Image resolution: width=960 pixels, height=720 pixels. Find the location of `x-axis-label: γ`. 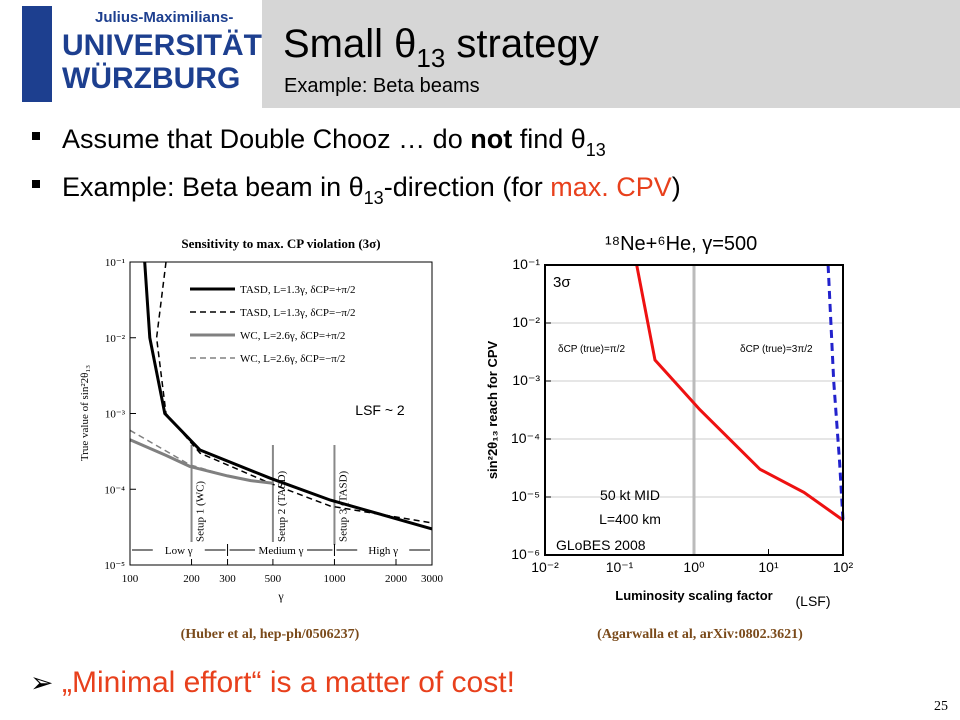

x-axis-label: γ is located at coordinates (280, 596).